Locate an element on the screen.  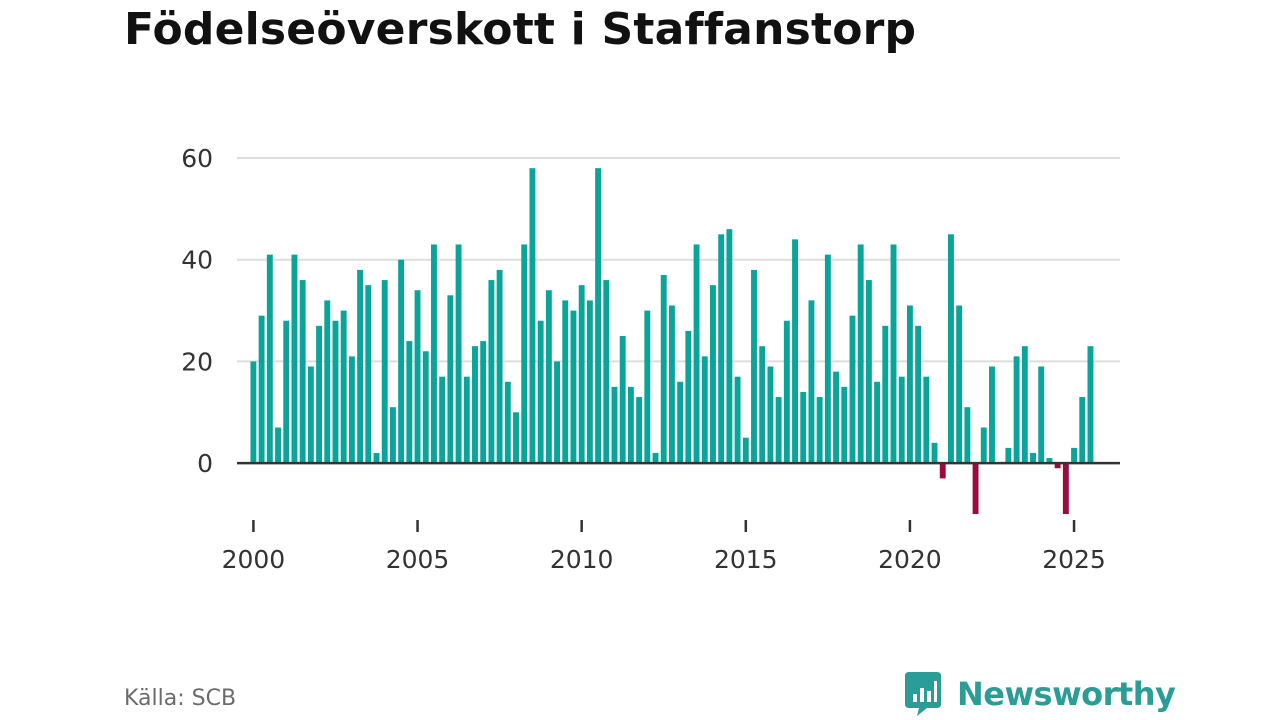
chart-title: Födelseöverskott i Staffanstorp is located at coordinates (520, 29).